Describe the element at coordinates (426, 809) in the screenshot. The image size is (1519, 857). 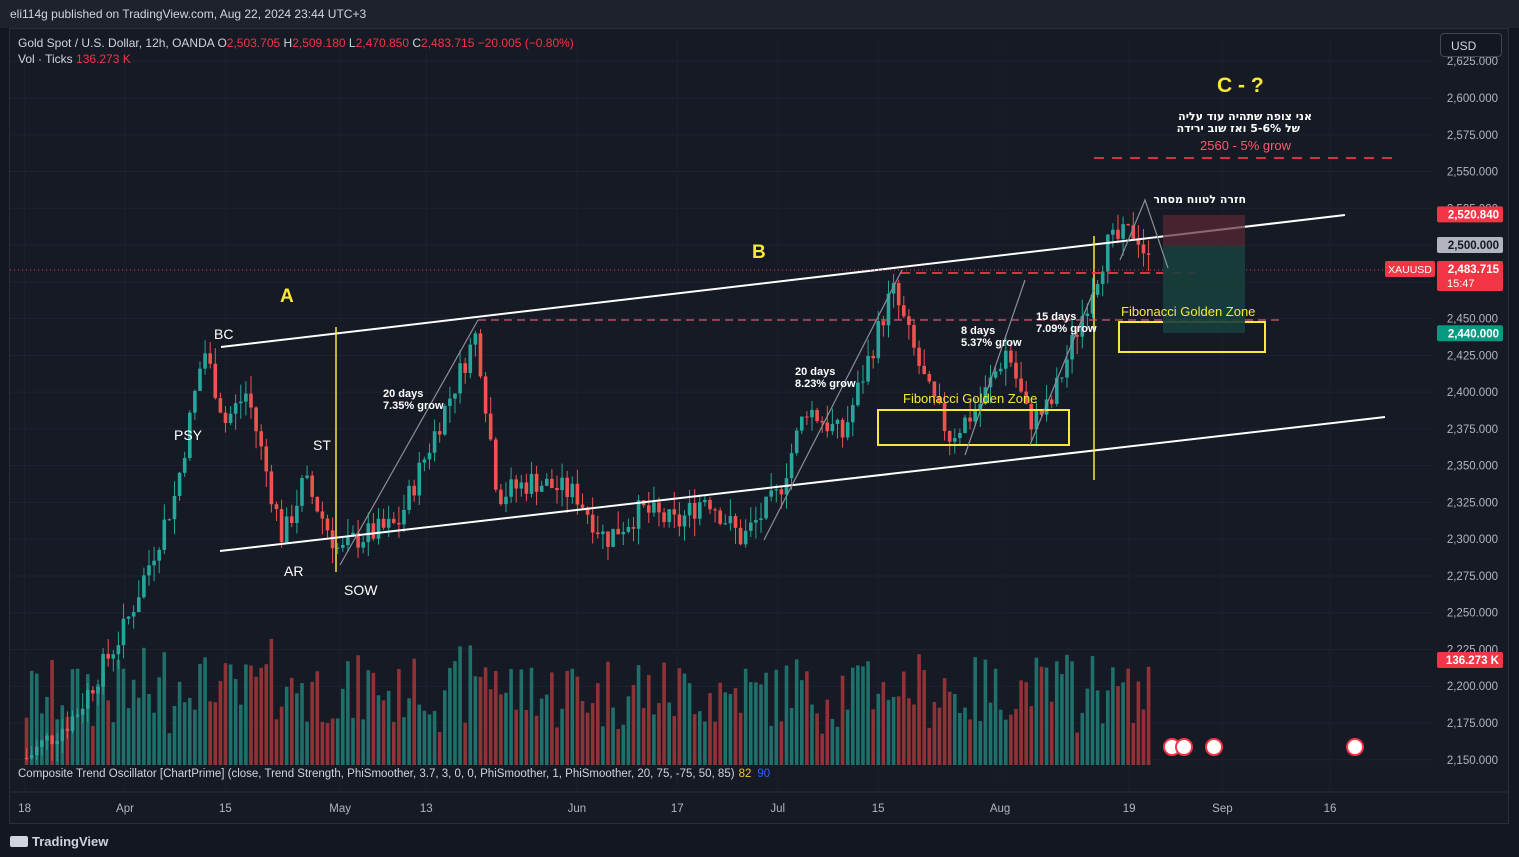
I see `x-tick-label: 13` at that location.